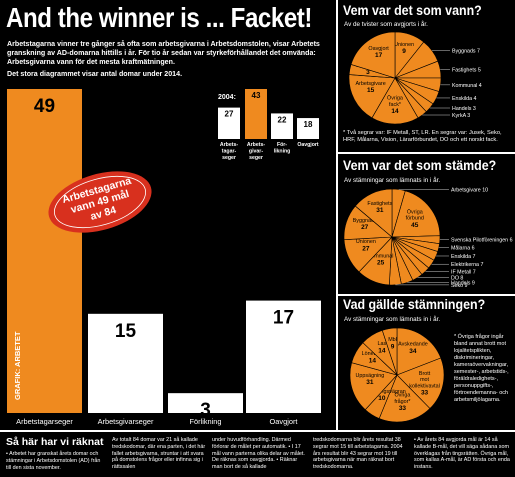 This screenshot has width=515, height=477. What do you see at coordinates (282, 145) in the screenshot?
I see `mini-bar-label: För-` at bounding box center [282, 145].